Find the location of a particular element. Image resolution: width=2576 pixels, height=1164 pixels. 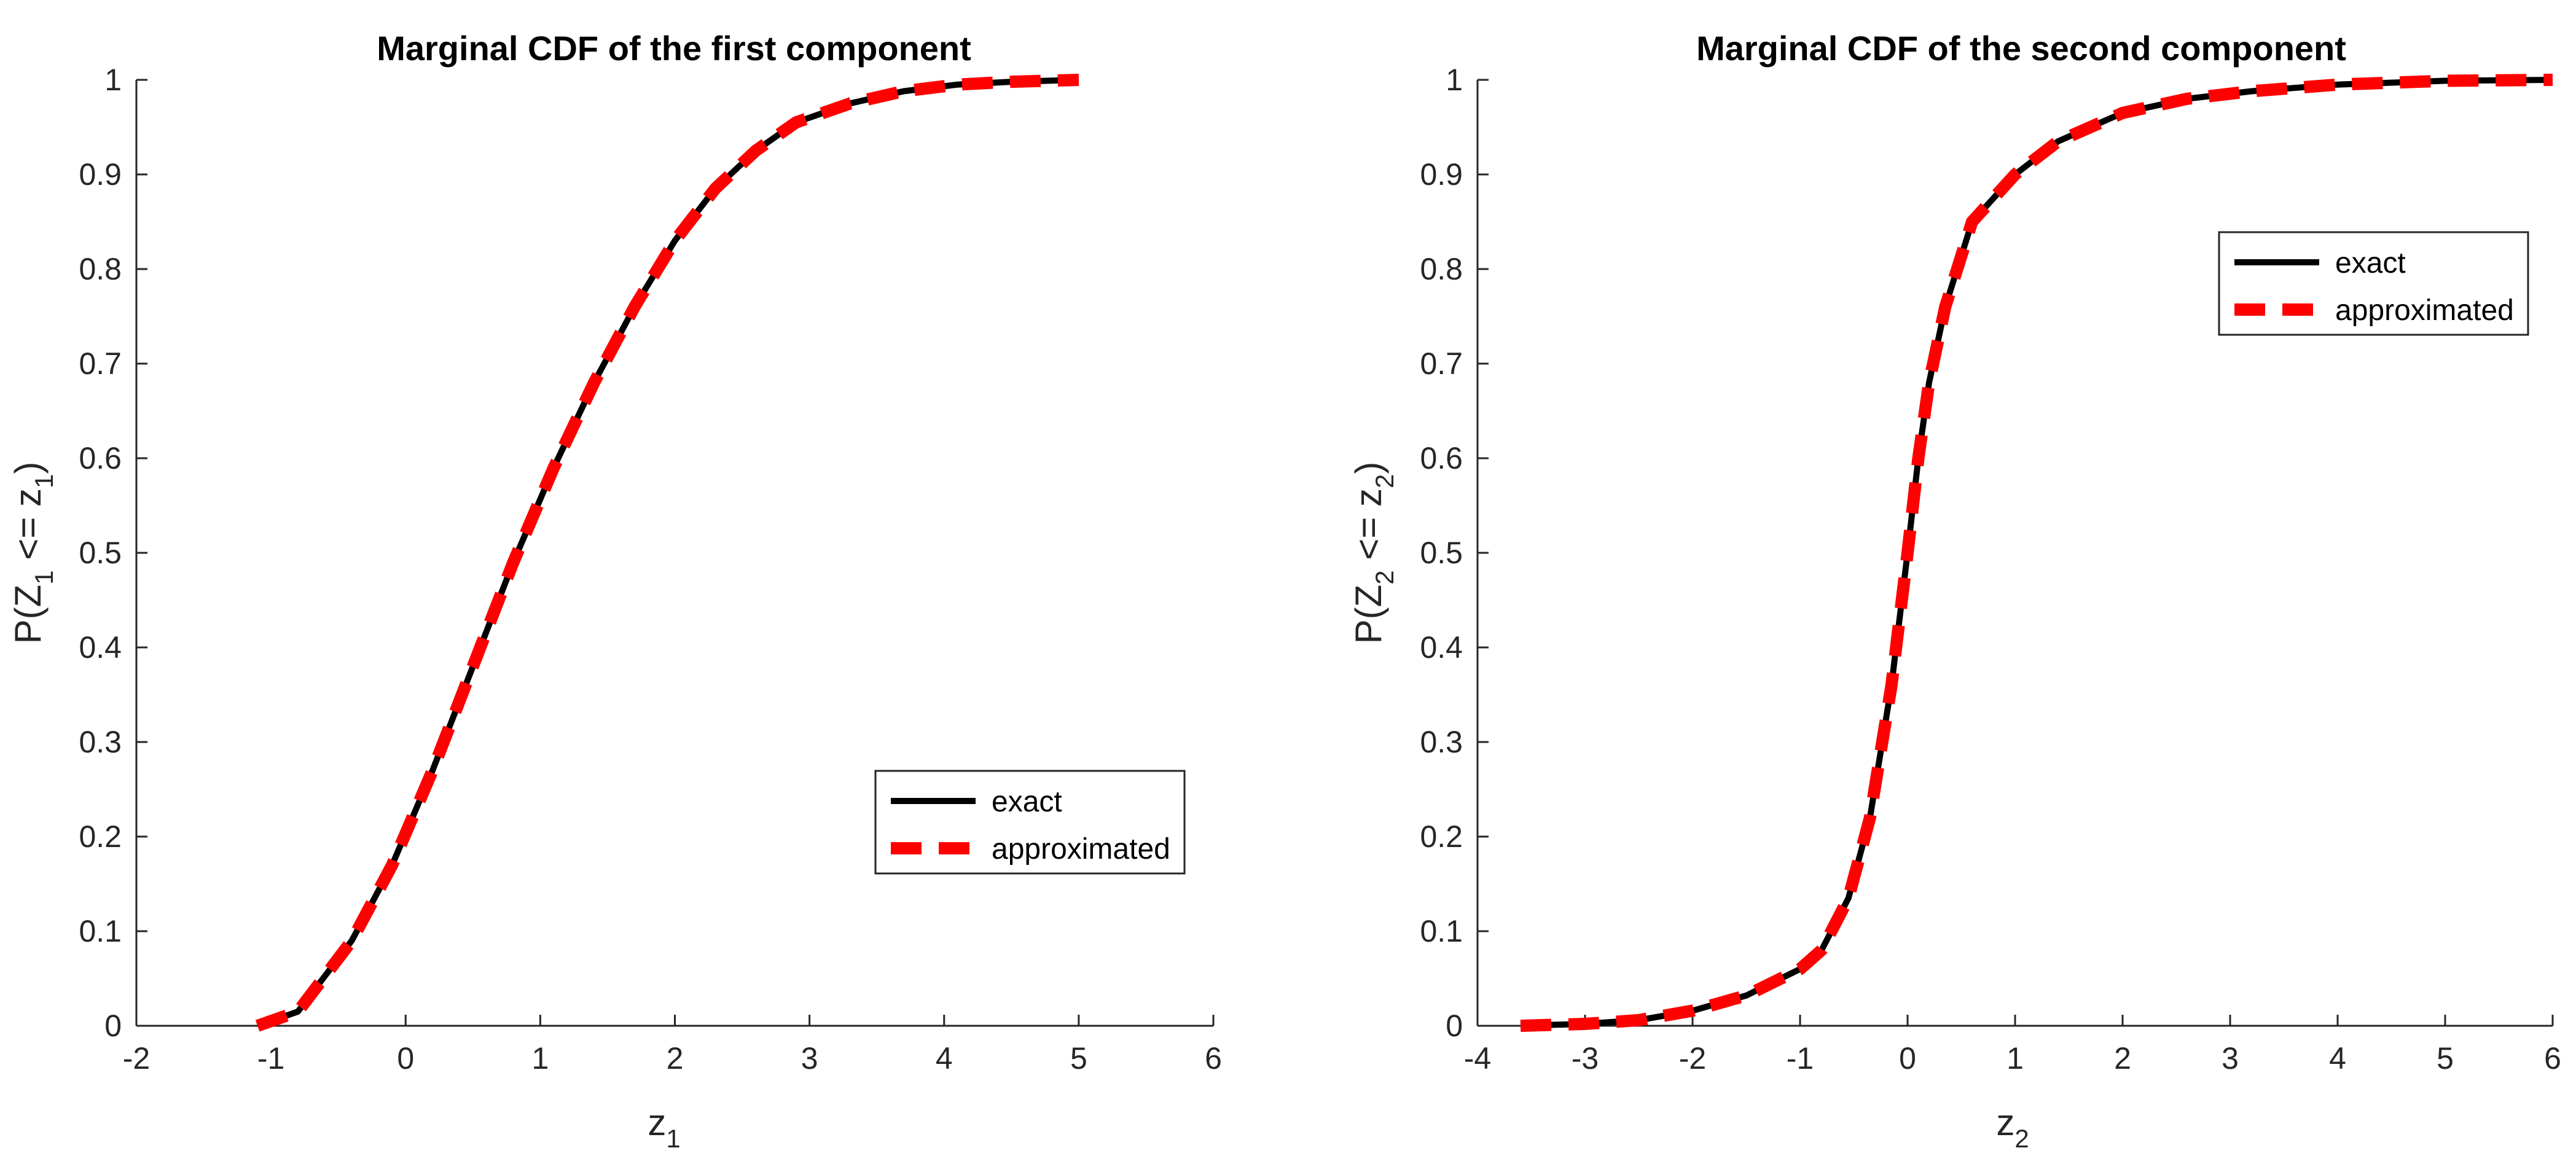

chart-2-y-tick-label: 0.7 is located at coordinates (1441, 363).